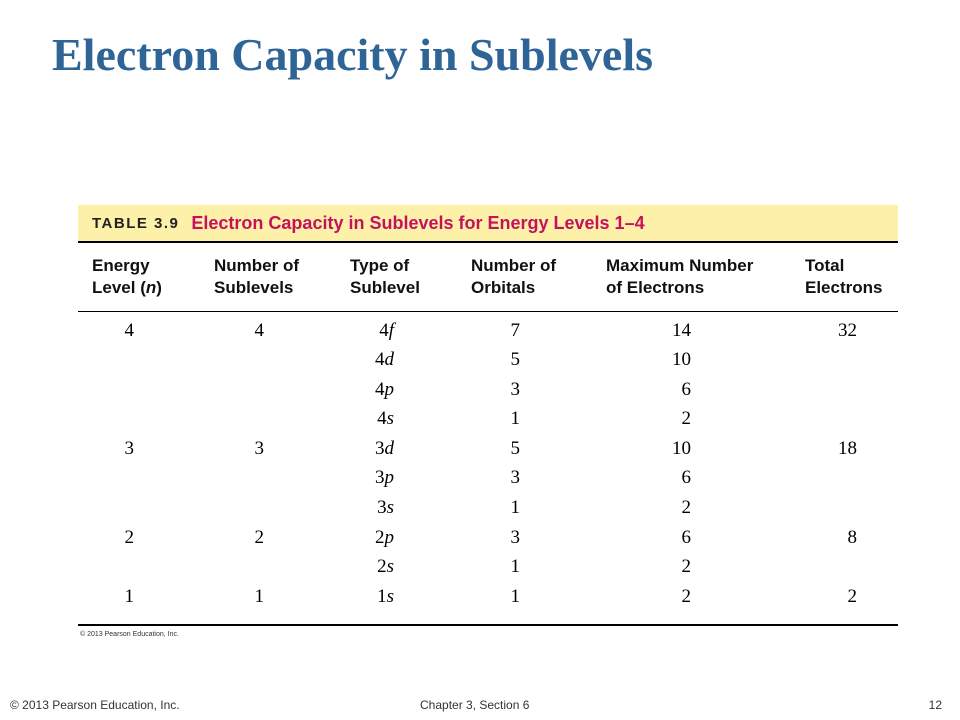 This screenshot has height=720, width=960. I want to click on cell-max-electrons: 14, so click(681, 330).